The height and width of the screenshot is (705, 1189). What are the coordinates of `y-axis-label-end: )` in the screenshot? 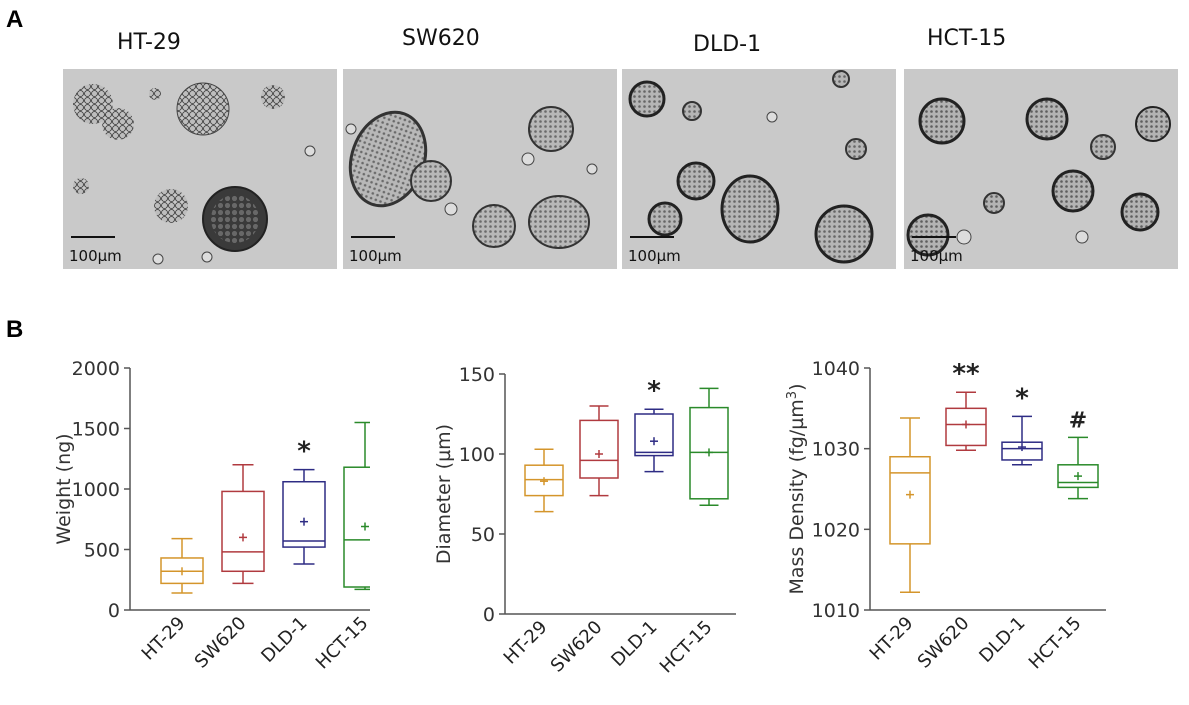 It's located at (797, 386).